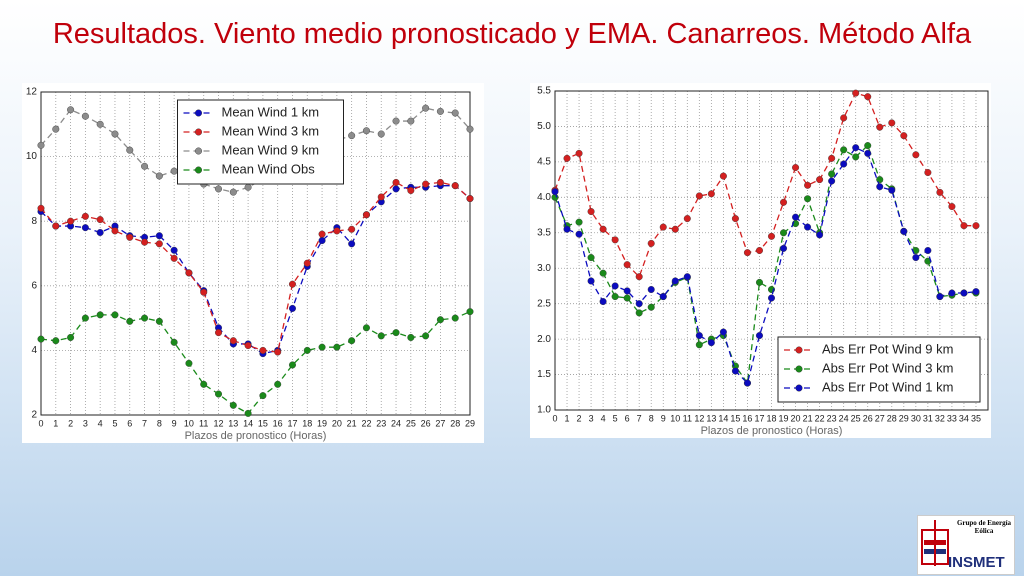 This screenshot has height=576, width=1024. What do you see at coordinates (263, 423) in the screenshot?
I see `x-tick-label: 15` at bounding box center [263, 423].